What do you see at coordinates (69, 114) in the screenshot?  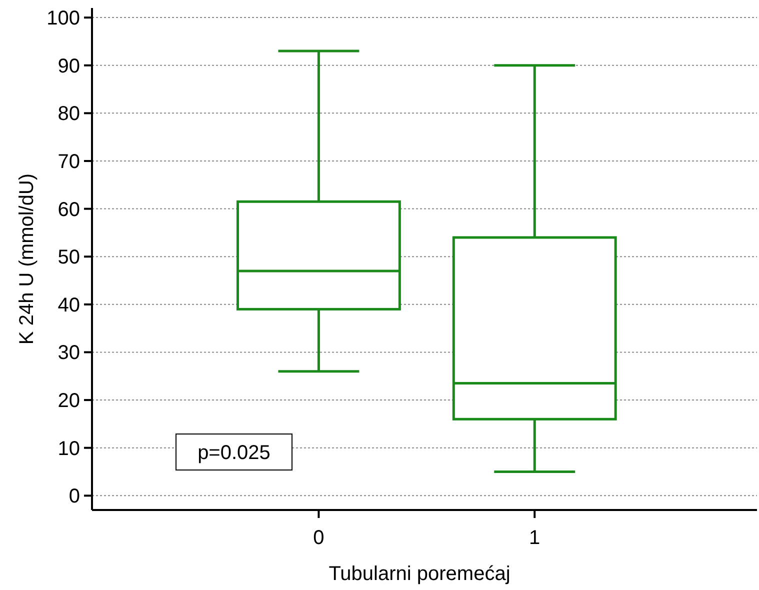 I see `y-tick-label: 80` at bounding box center [69, 114].